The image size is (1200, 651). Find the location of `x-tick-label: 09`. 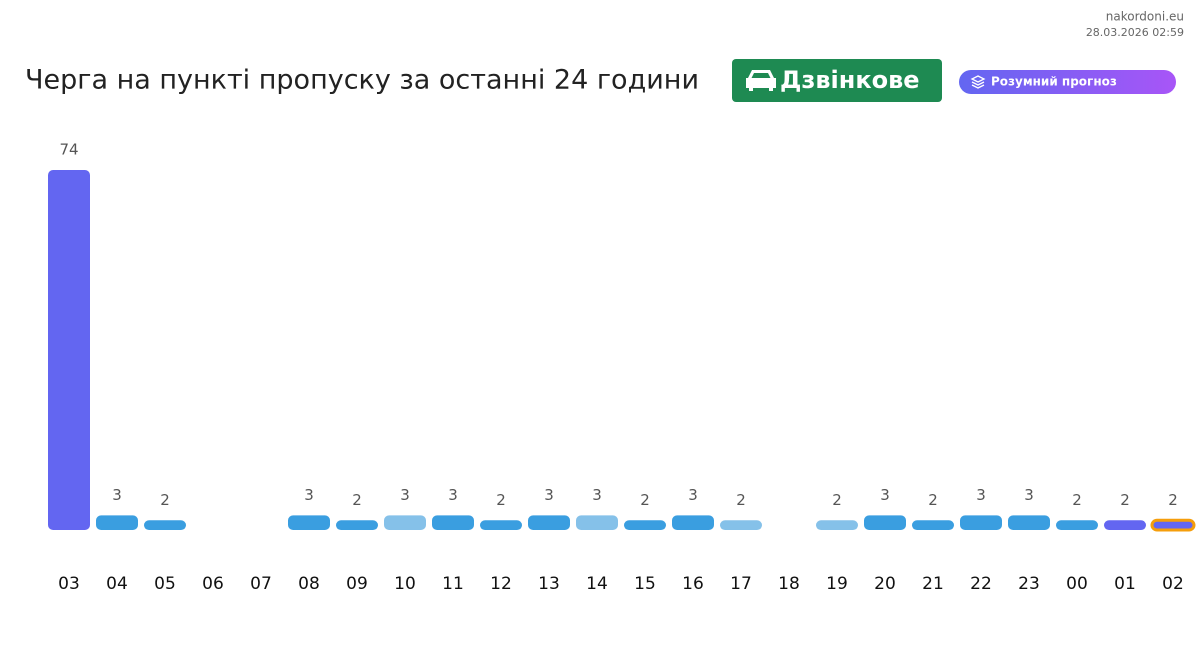

x-tick-label: 09 is located at coordinates (357, 584).